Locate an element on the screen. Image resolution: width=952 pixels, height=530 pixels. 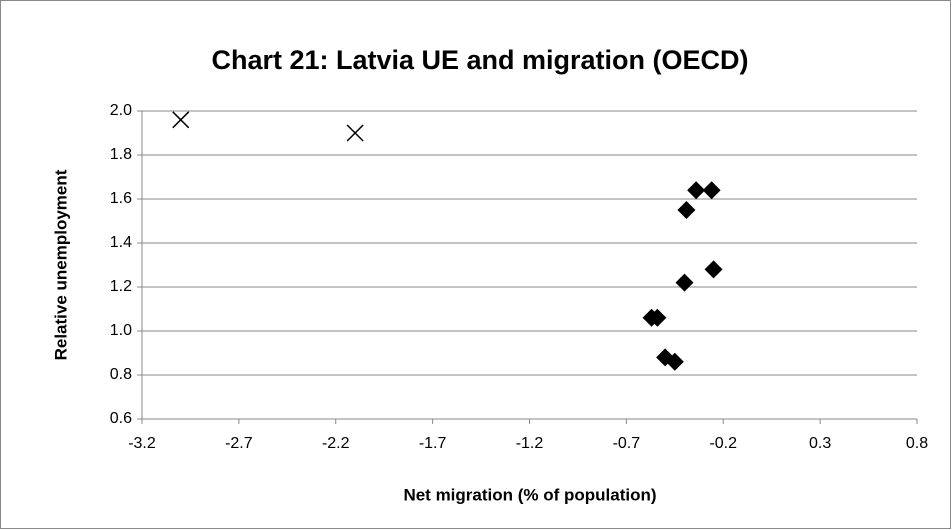
x-axis-title: Net migration (% of population) is located at coordinates (529, 494).